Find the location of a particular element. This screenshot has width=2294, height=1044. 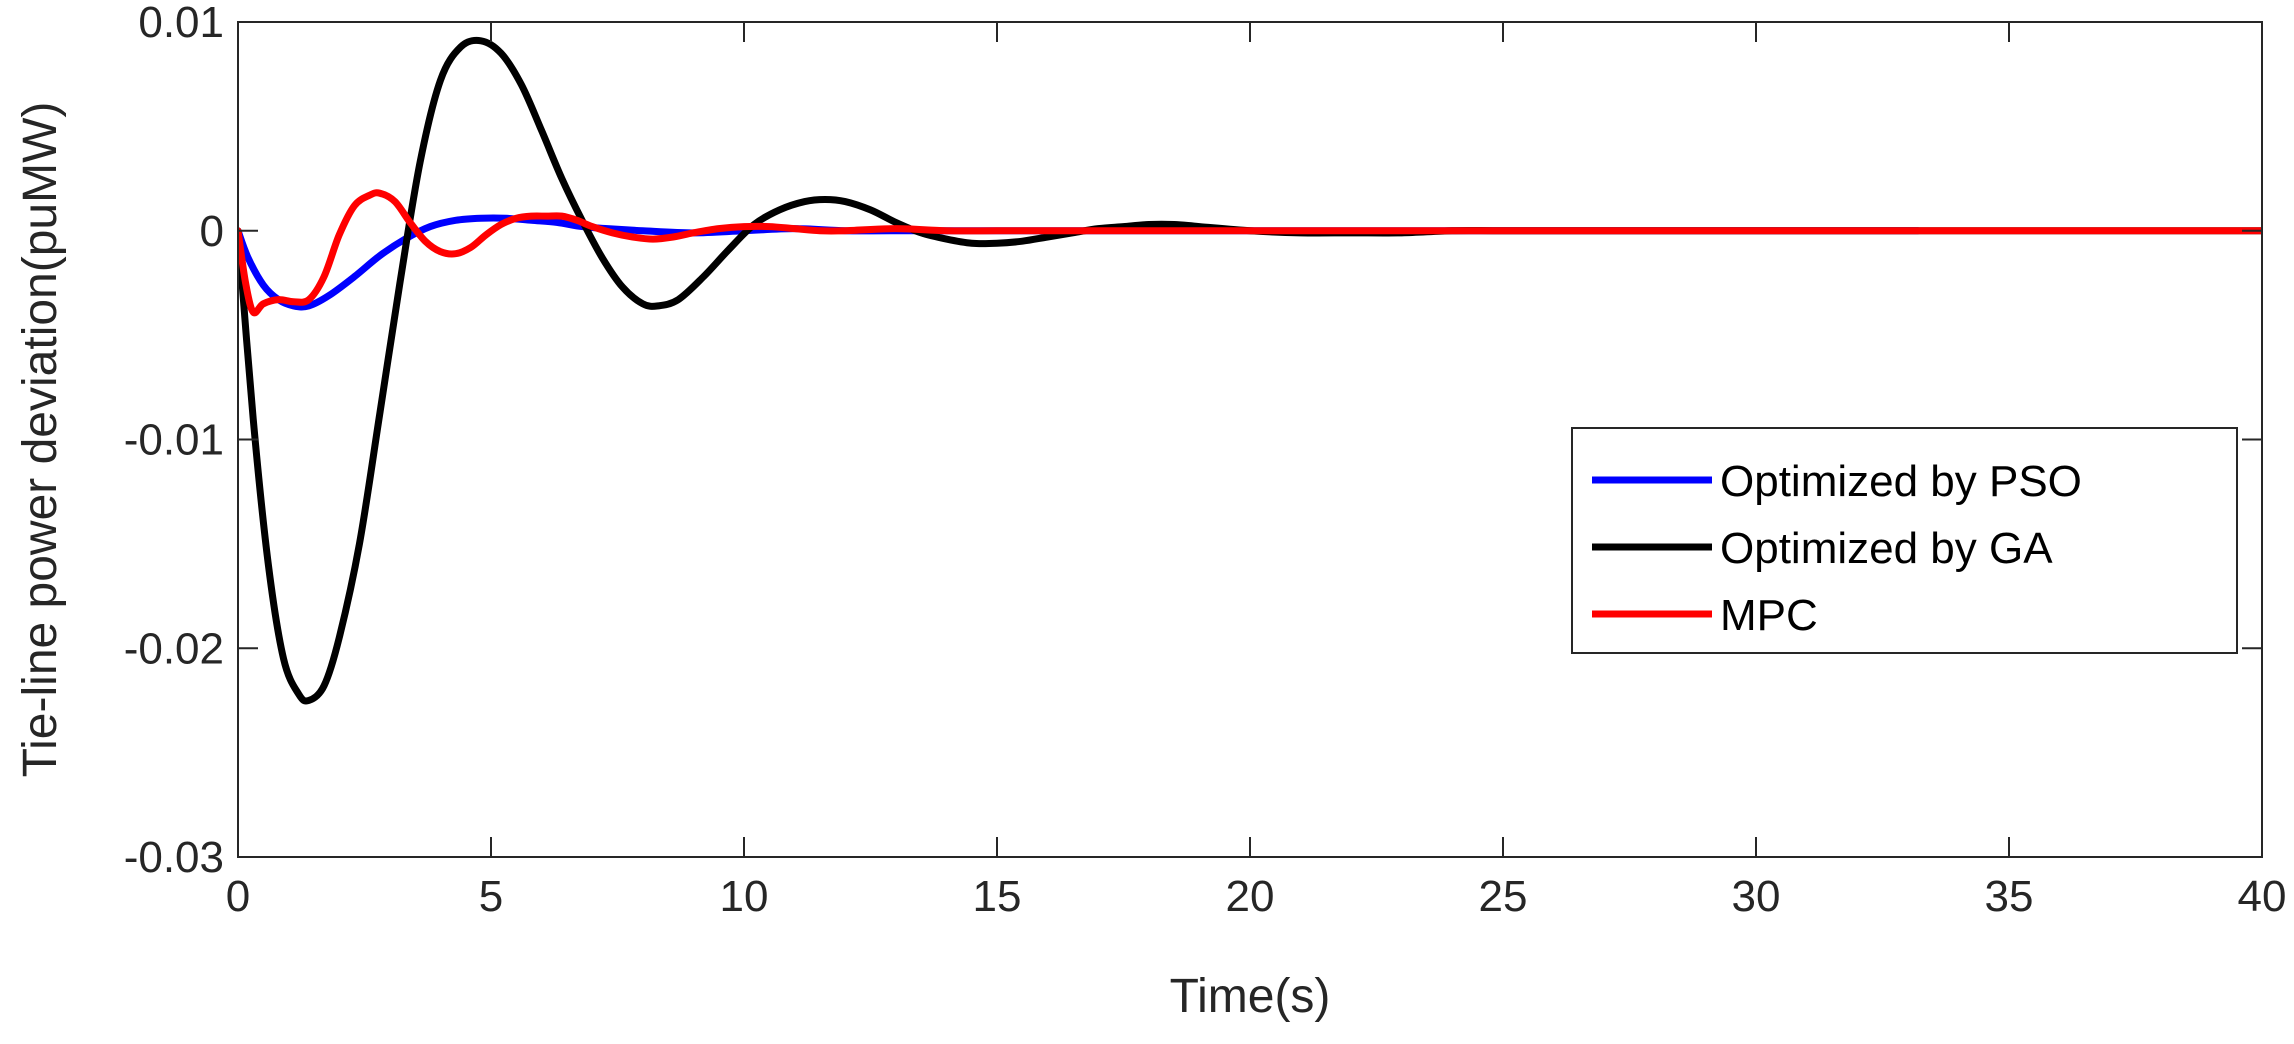

legend-label: Optimized by PSO is located at coordinates (1901, 481).